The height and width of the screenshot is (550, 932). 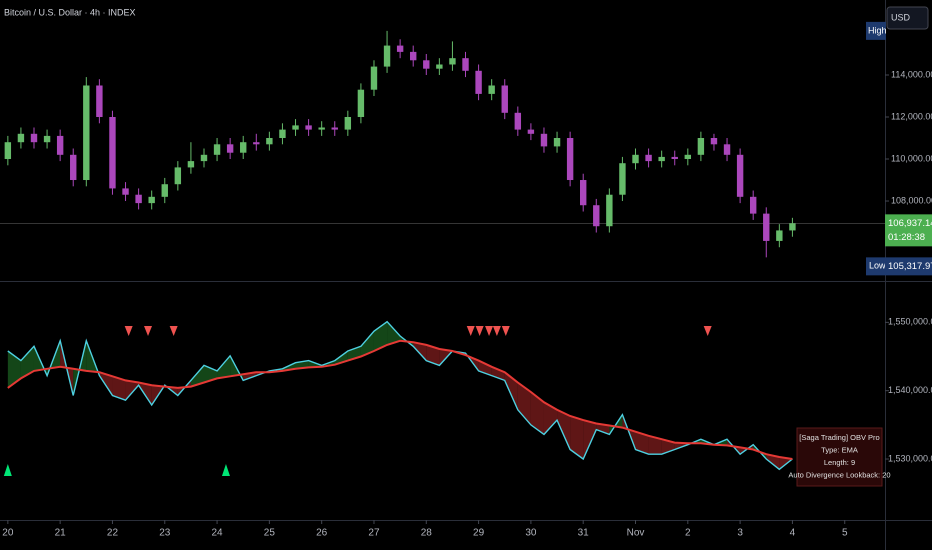 I want to click on y-tick-label: 114,000.00, so click(x=911, y=74).